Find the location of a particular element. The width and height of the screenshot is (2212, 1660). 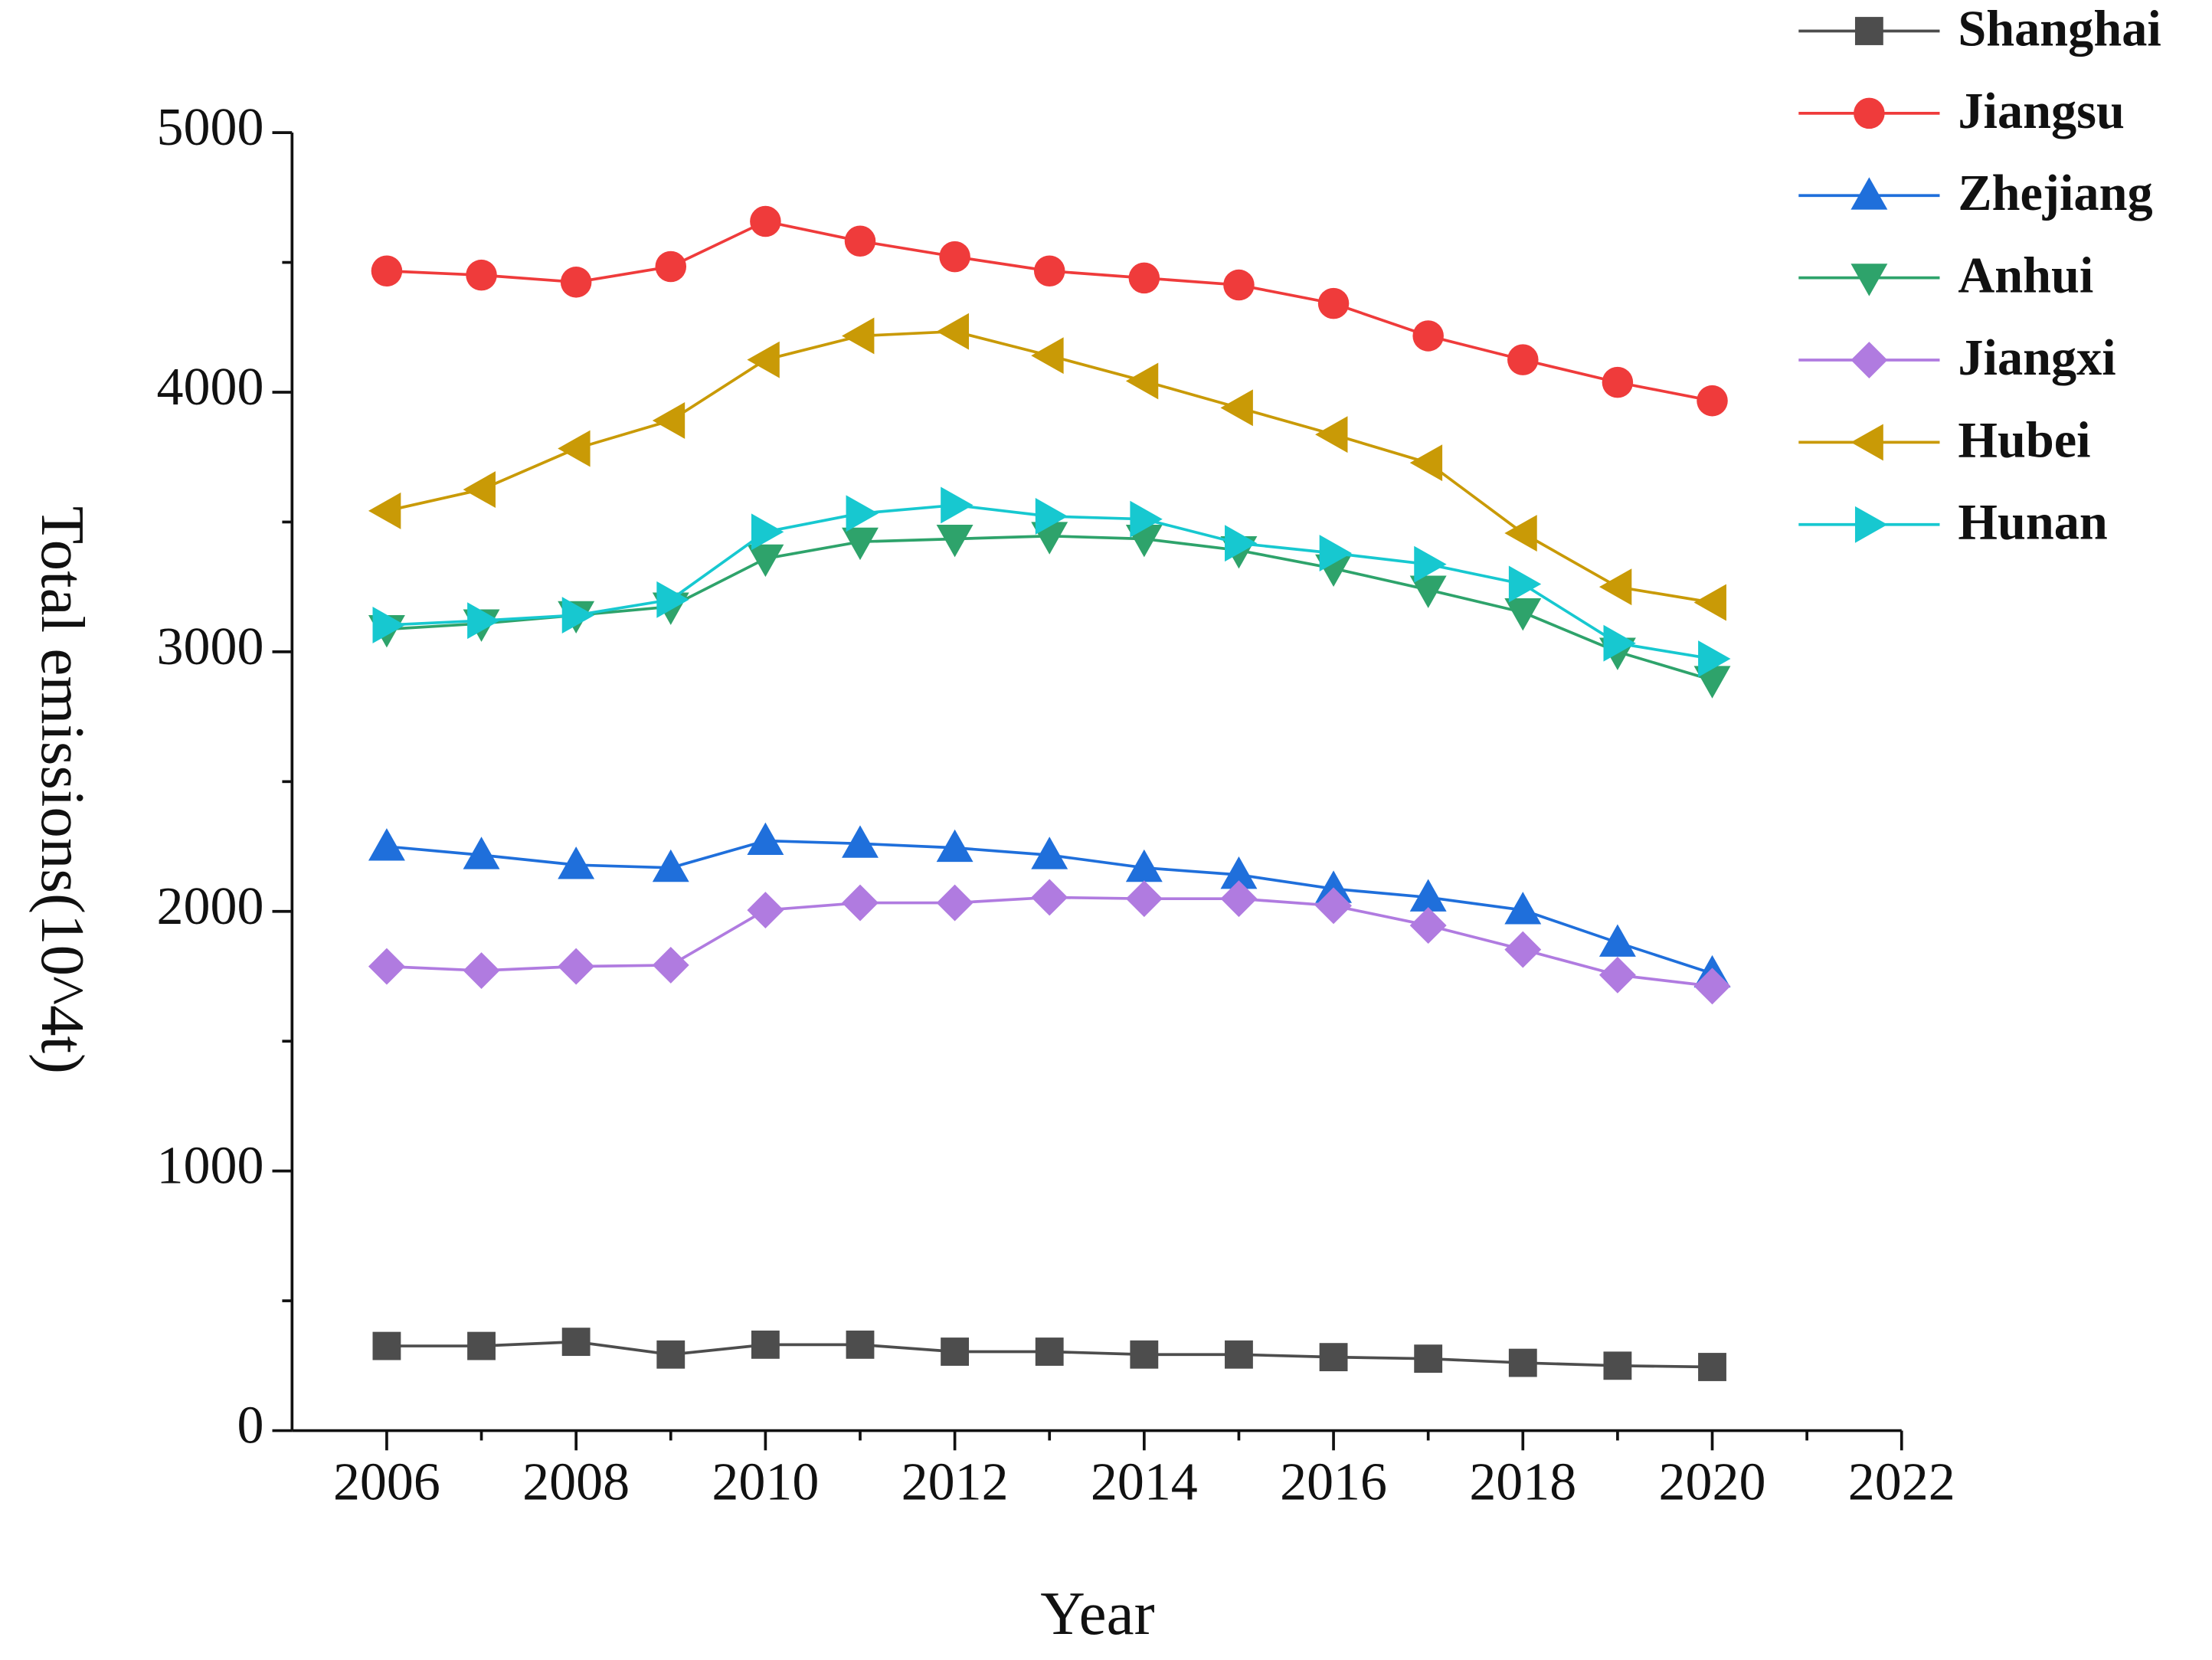

y-tick-label: 5000 is located at coordinates (211, 127).